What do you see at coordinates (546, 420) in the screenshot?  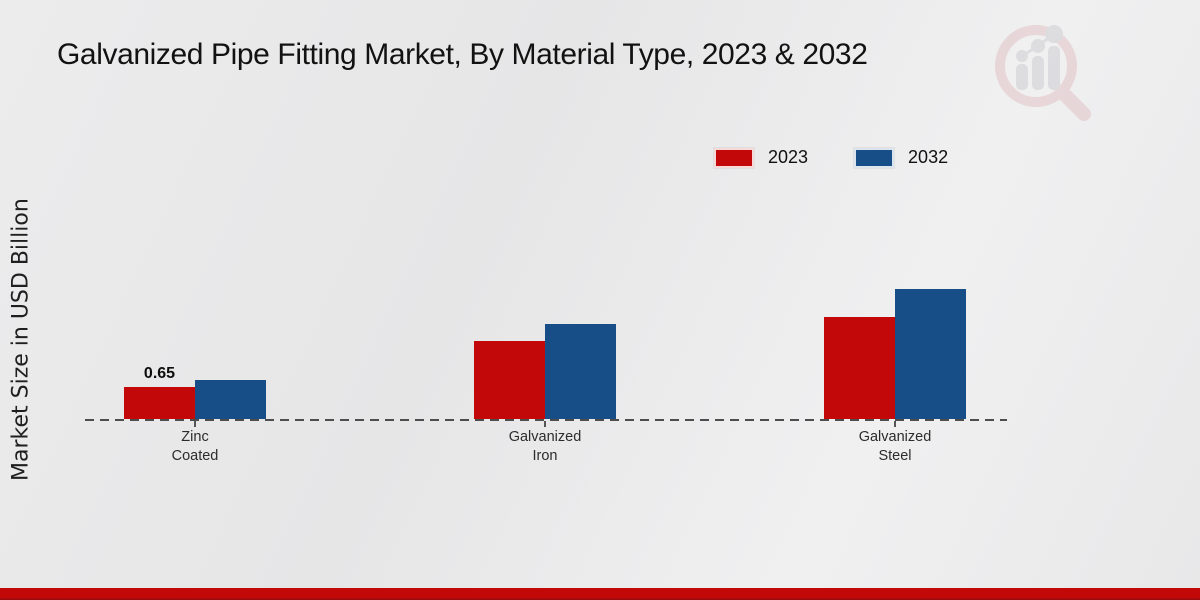 I see `x-axis-baseline` at bounding box center [546, 420].